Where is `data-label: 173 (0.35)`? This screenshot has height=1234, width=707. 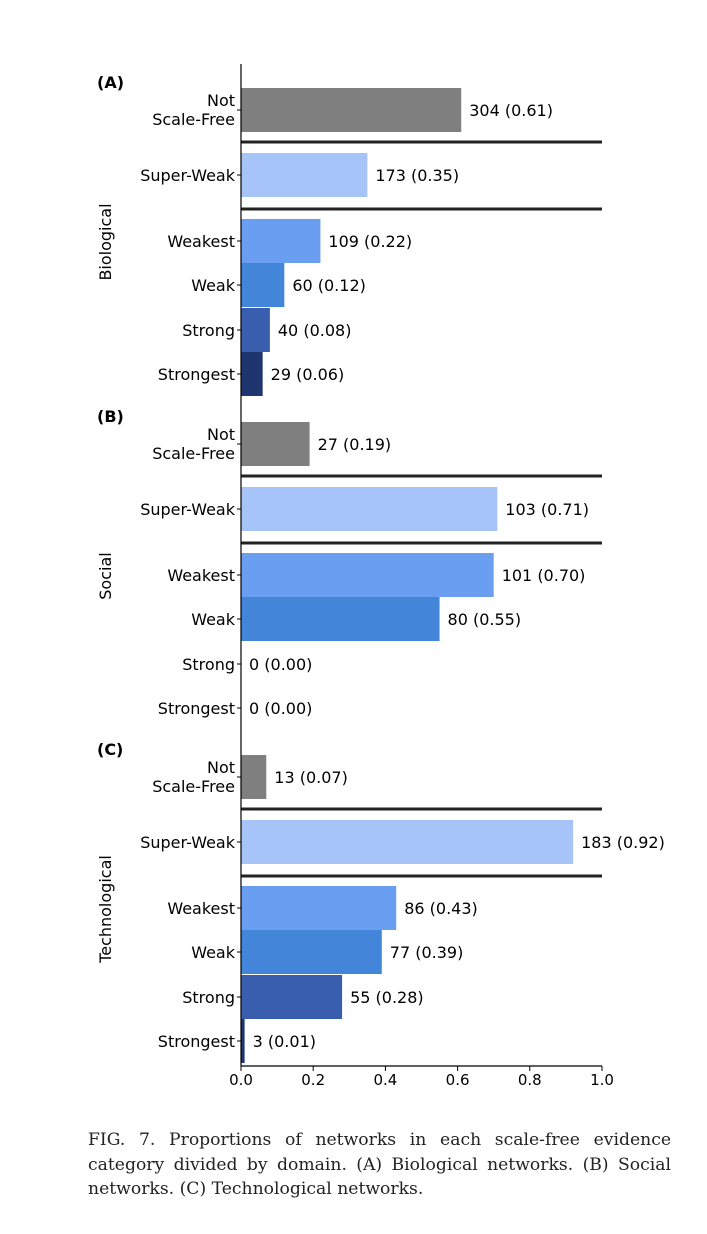
data-label: 173 (0.35) is located at coordinates (417, 175).